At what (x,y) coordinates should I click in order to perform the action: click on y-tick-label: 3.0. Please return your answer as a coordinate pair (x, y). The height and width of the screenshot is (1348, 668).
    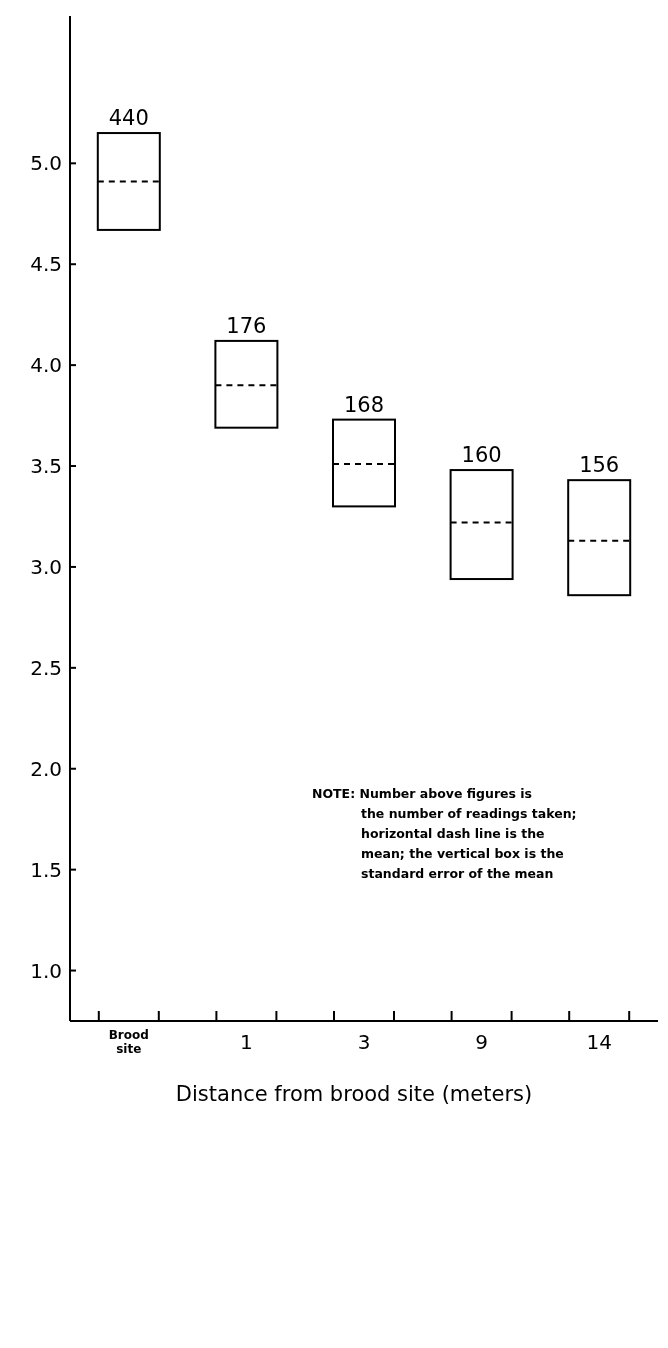
    Looking at the image, I should click on (46, 566).